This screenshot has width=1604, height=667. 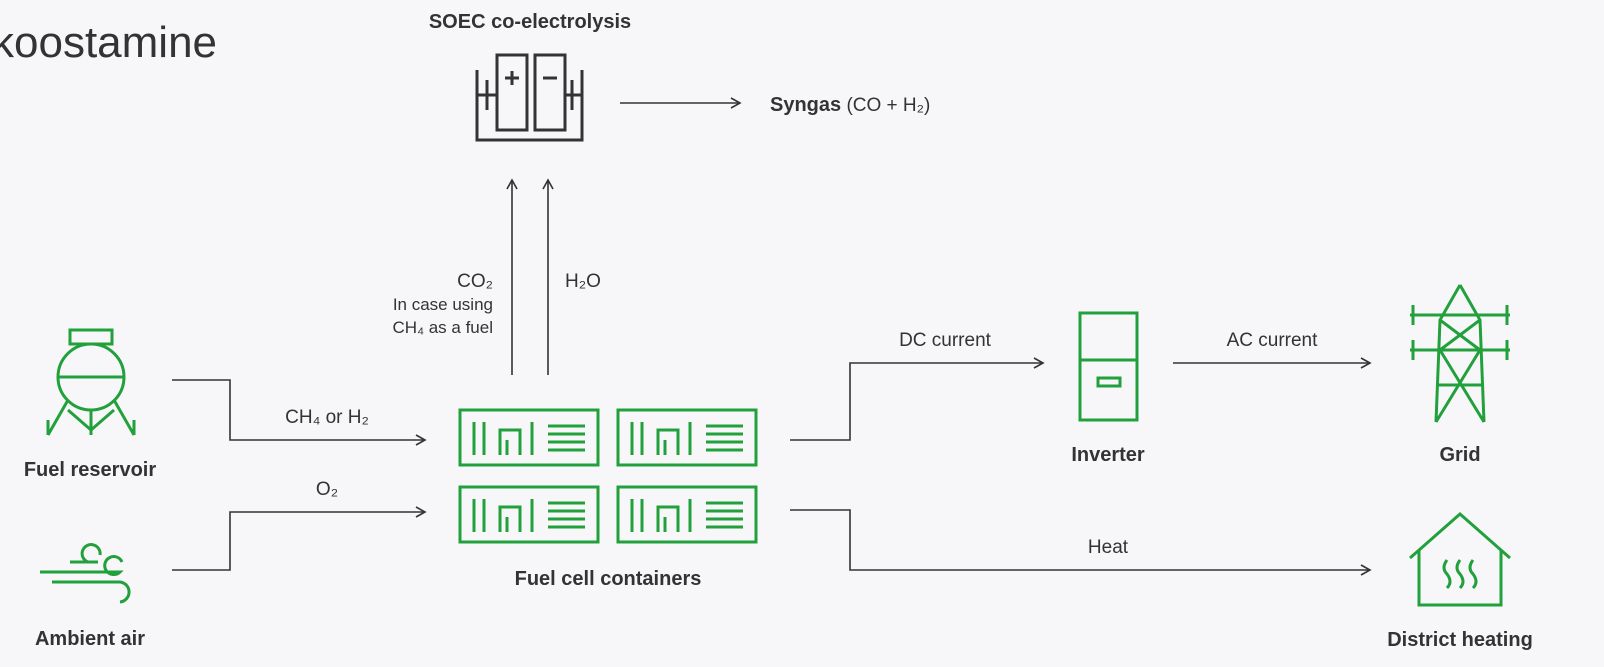 I want to click on edge-label: H₂O, so click(x=583, y=281).